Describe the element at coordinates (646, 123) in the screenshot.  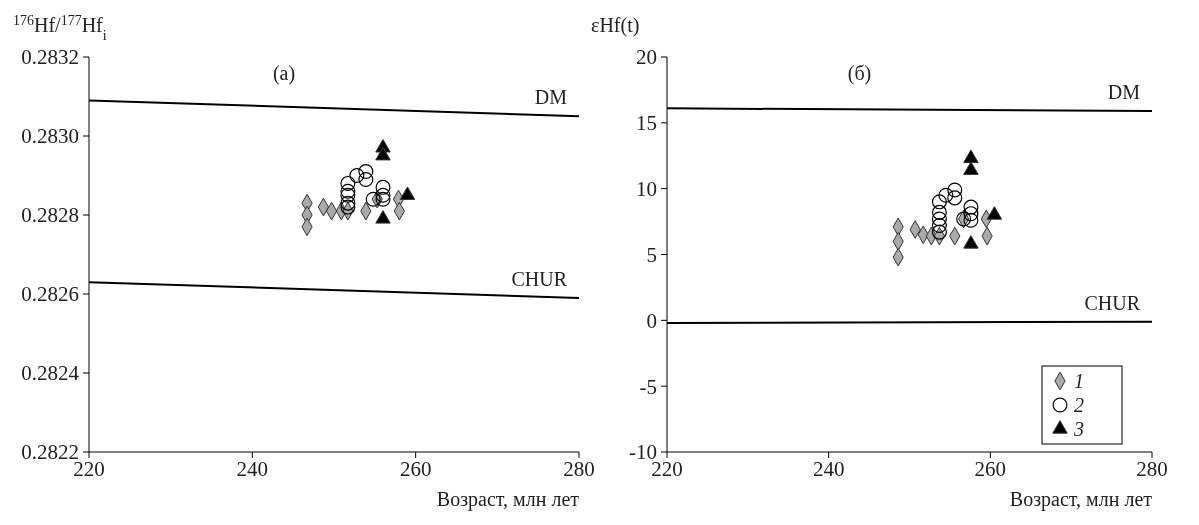
I see `y-tick-label: 15` at that location.